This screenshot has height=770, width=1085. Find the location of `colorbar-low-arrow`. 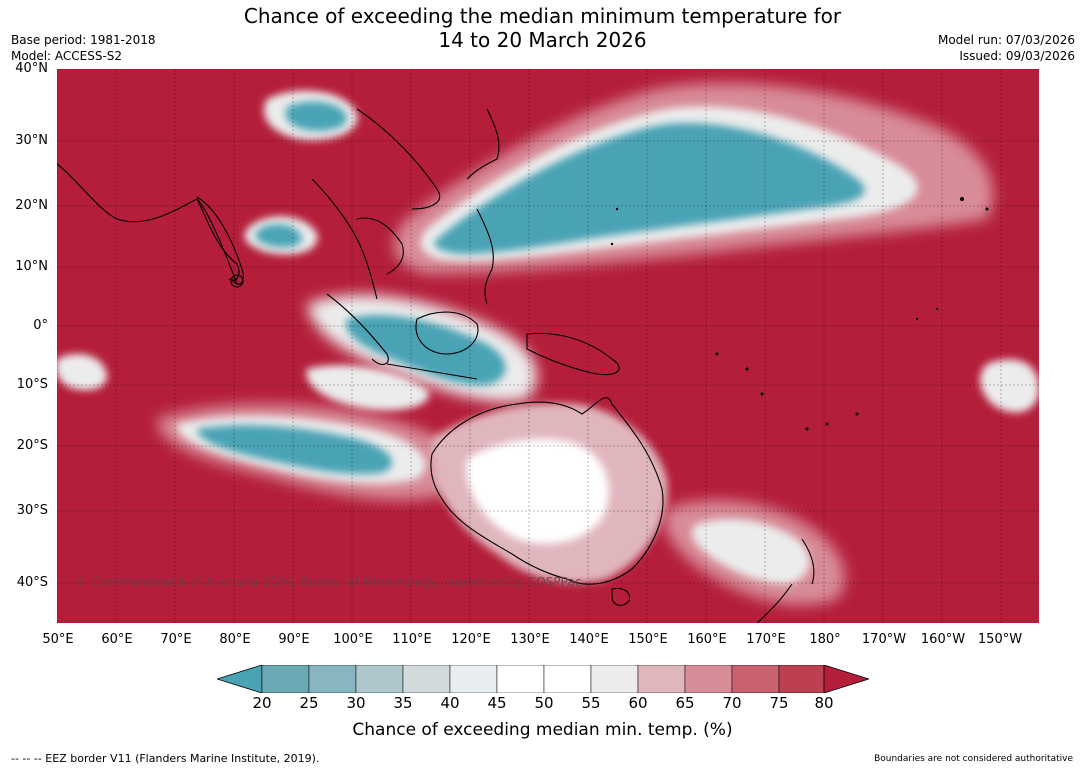

colorbar-low-arrow is located at coordinates (240, 679).